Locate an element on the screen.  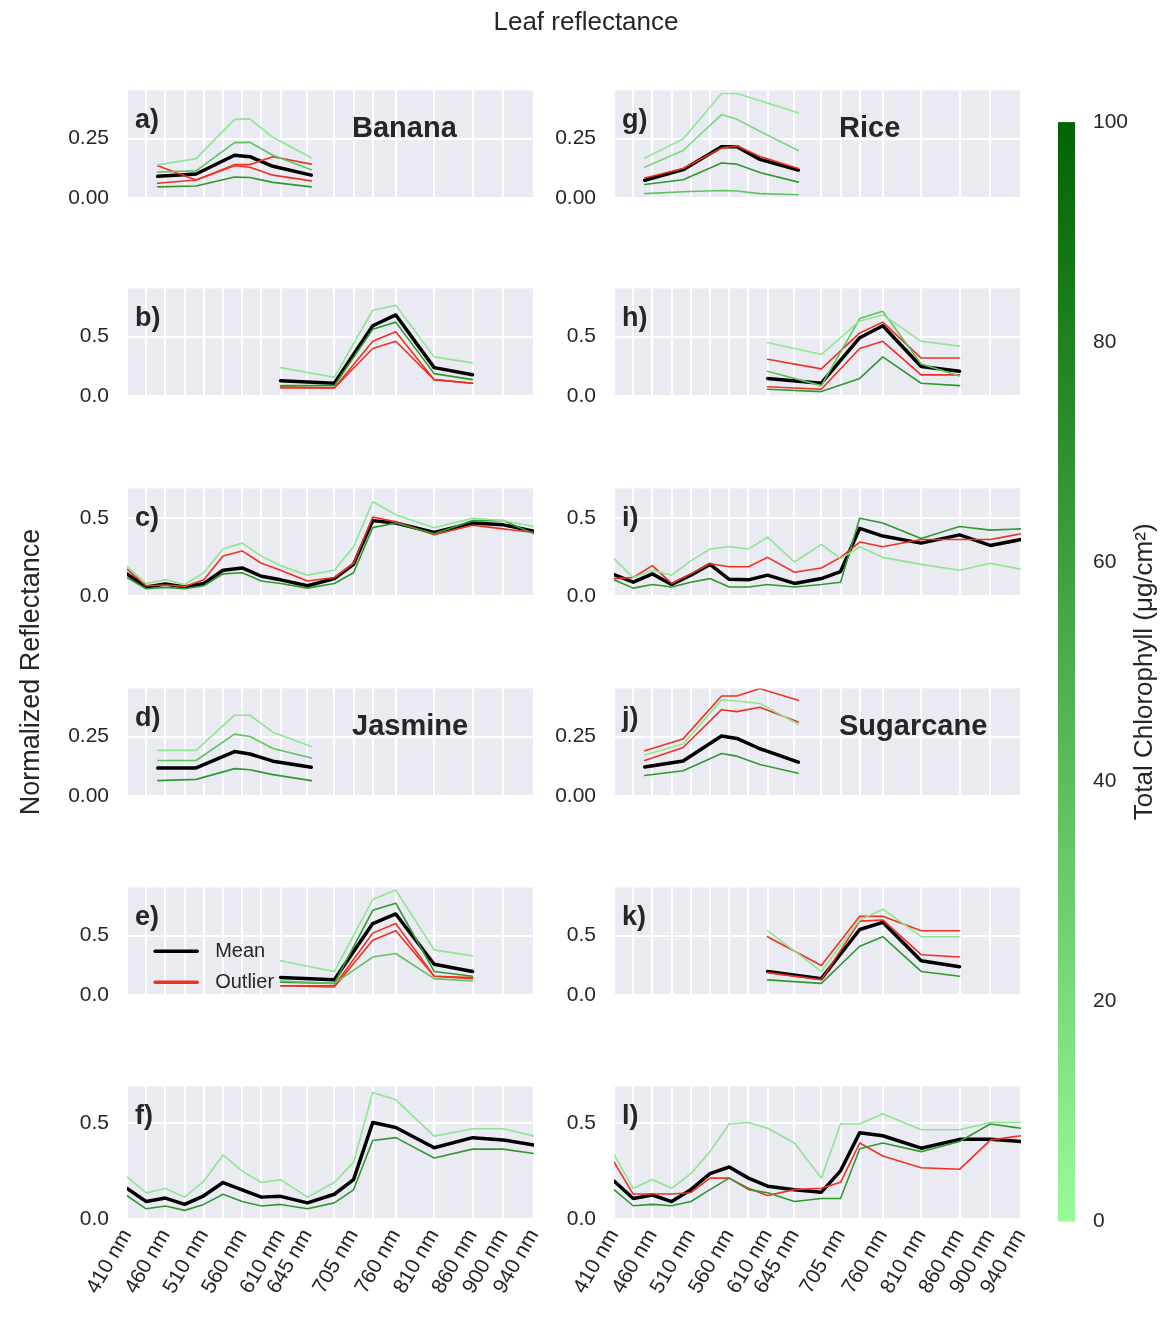
annotation: e) is located at coordinates (147, 916).